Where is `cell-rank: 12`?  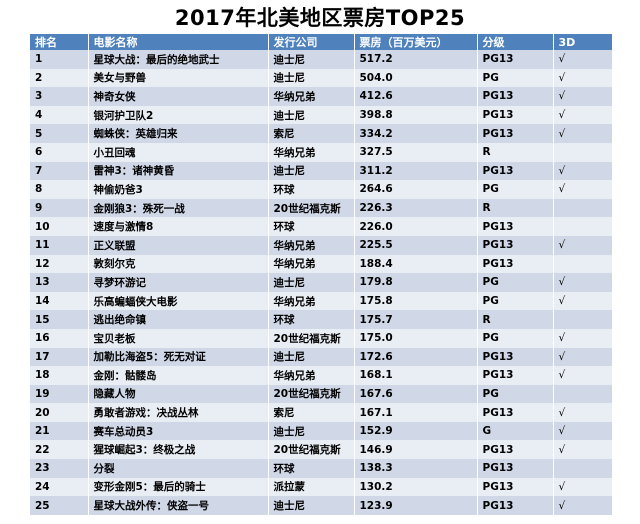 cell-rank: 12 is located at coordinates (59, 264).